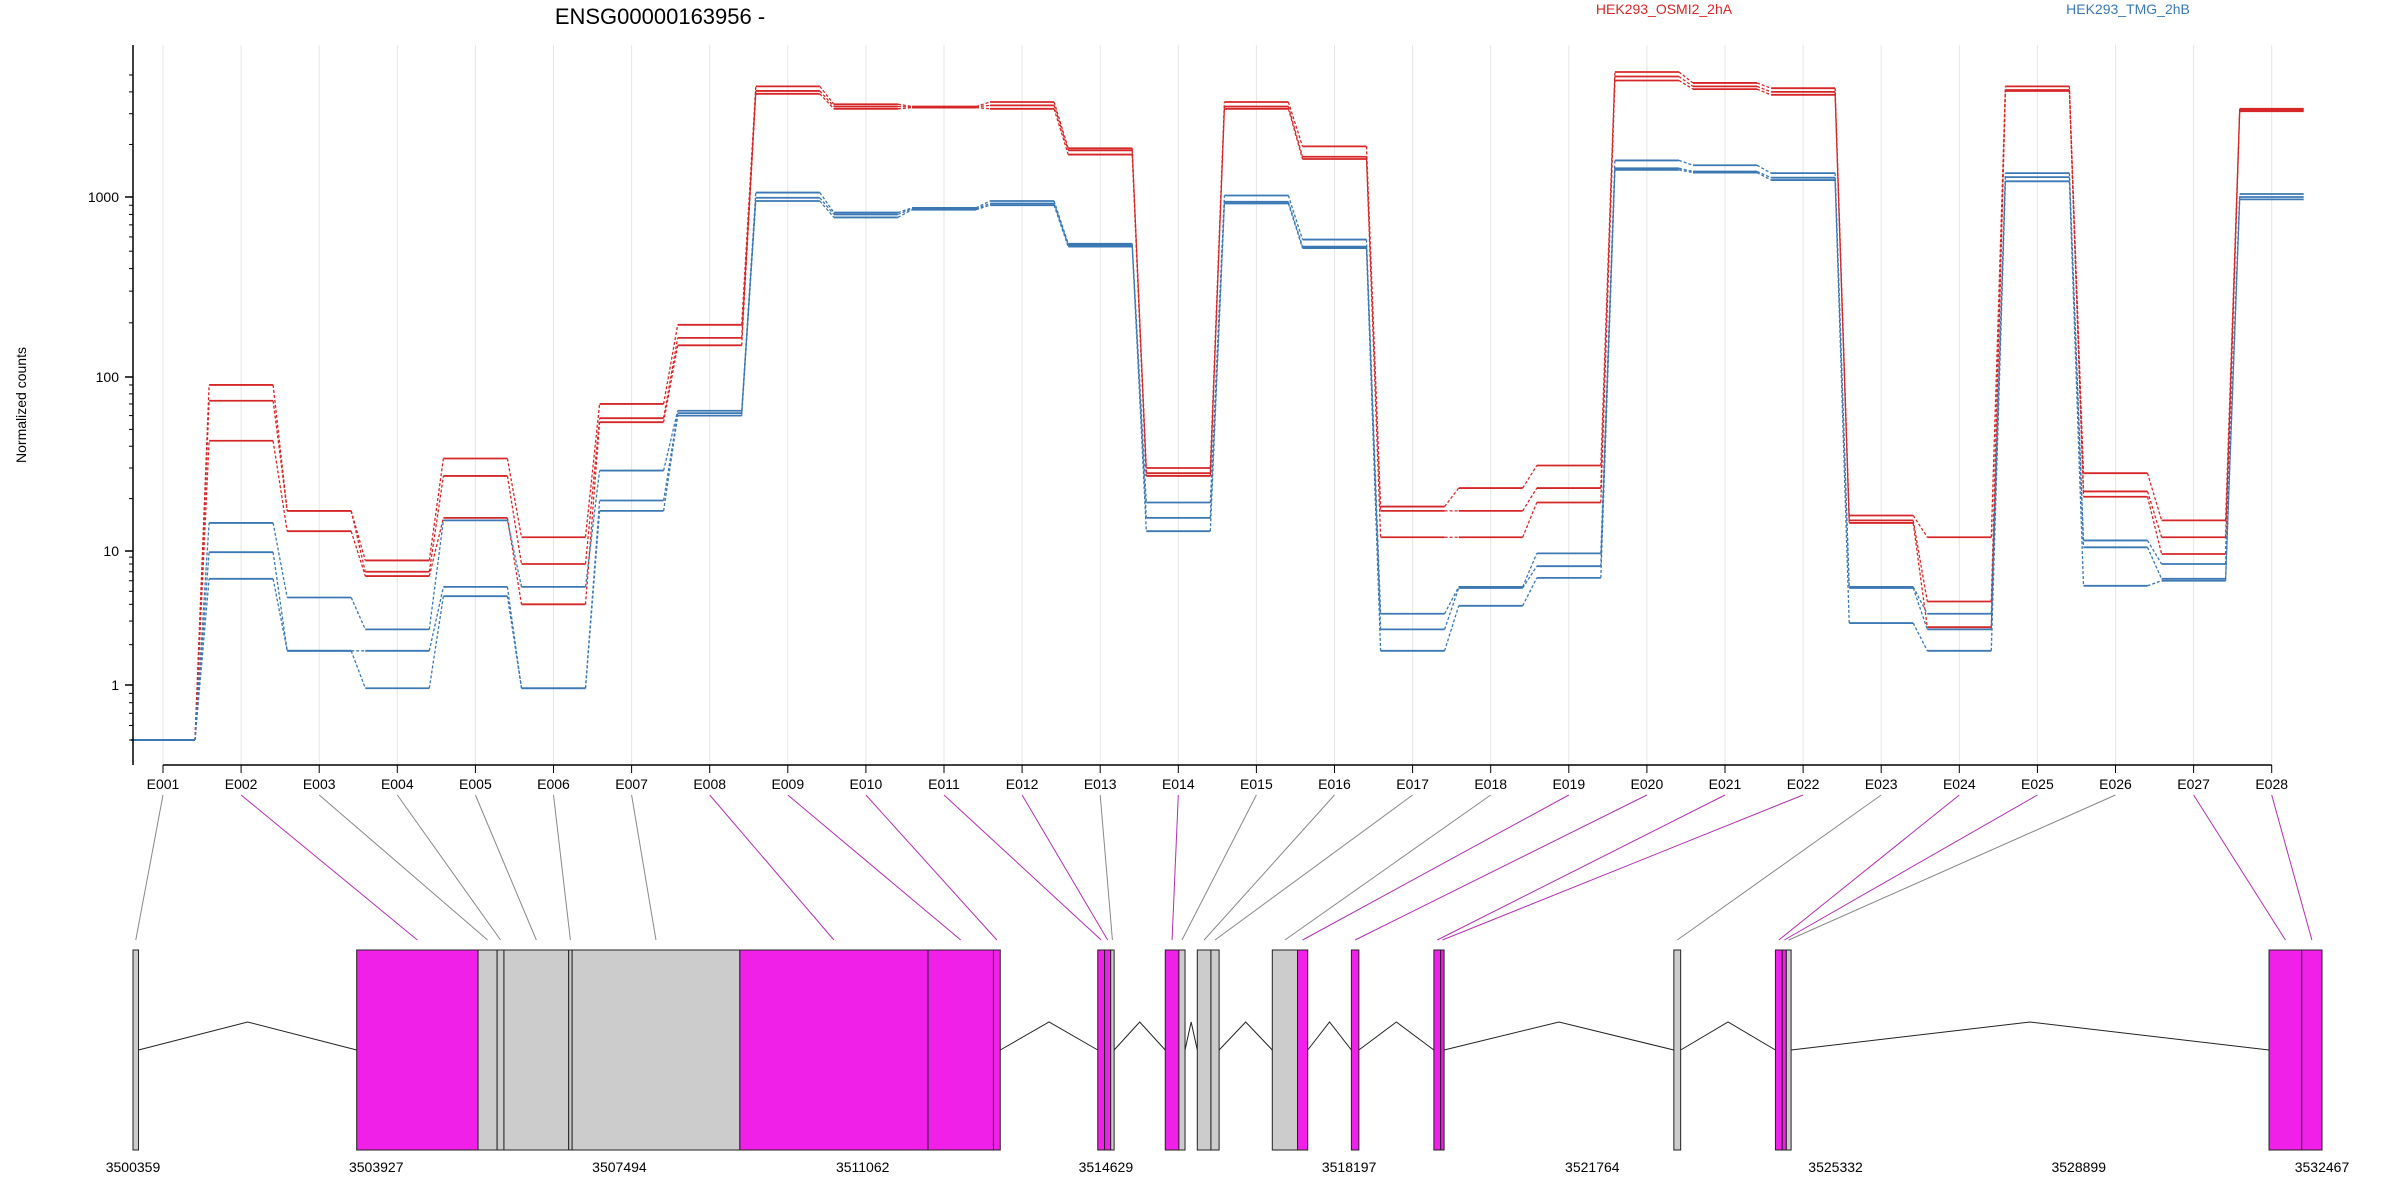 The width and height of the screenshot is (2400, 1200). What do you see at coordinates (1285, 1050) in the screenshot?
I see `exon-box-e018` at bounding box center [1285, 1050].